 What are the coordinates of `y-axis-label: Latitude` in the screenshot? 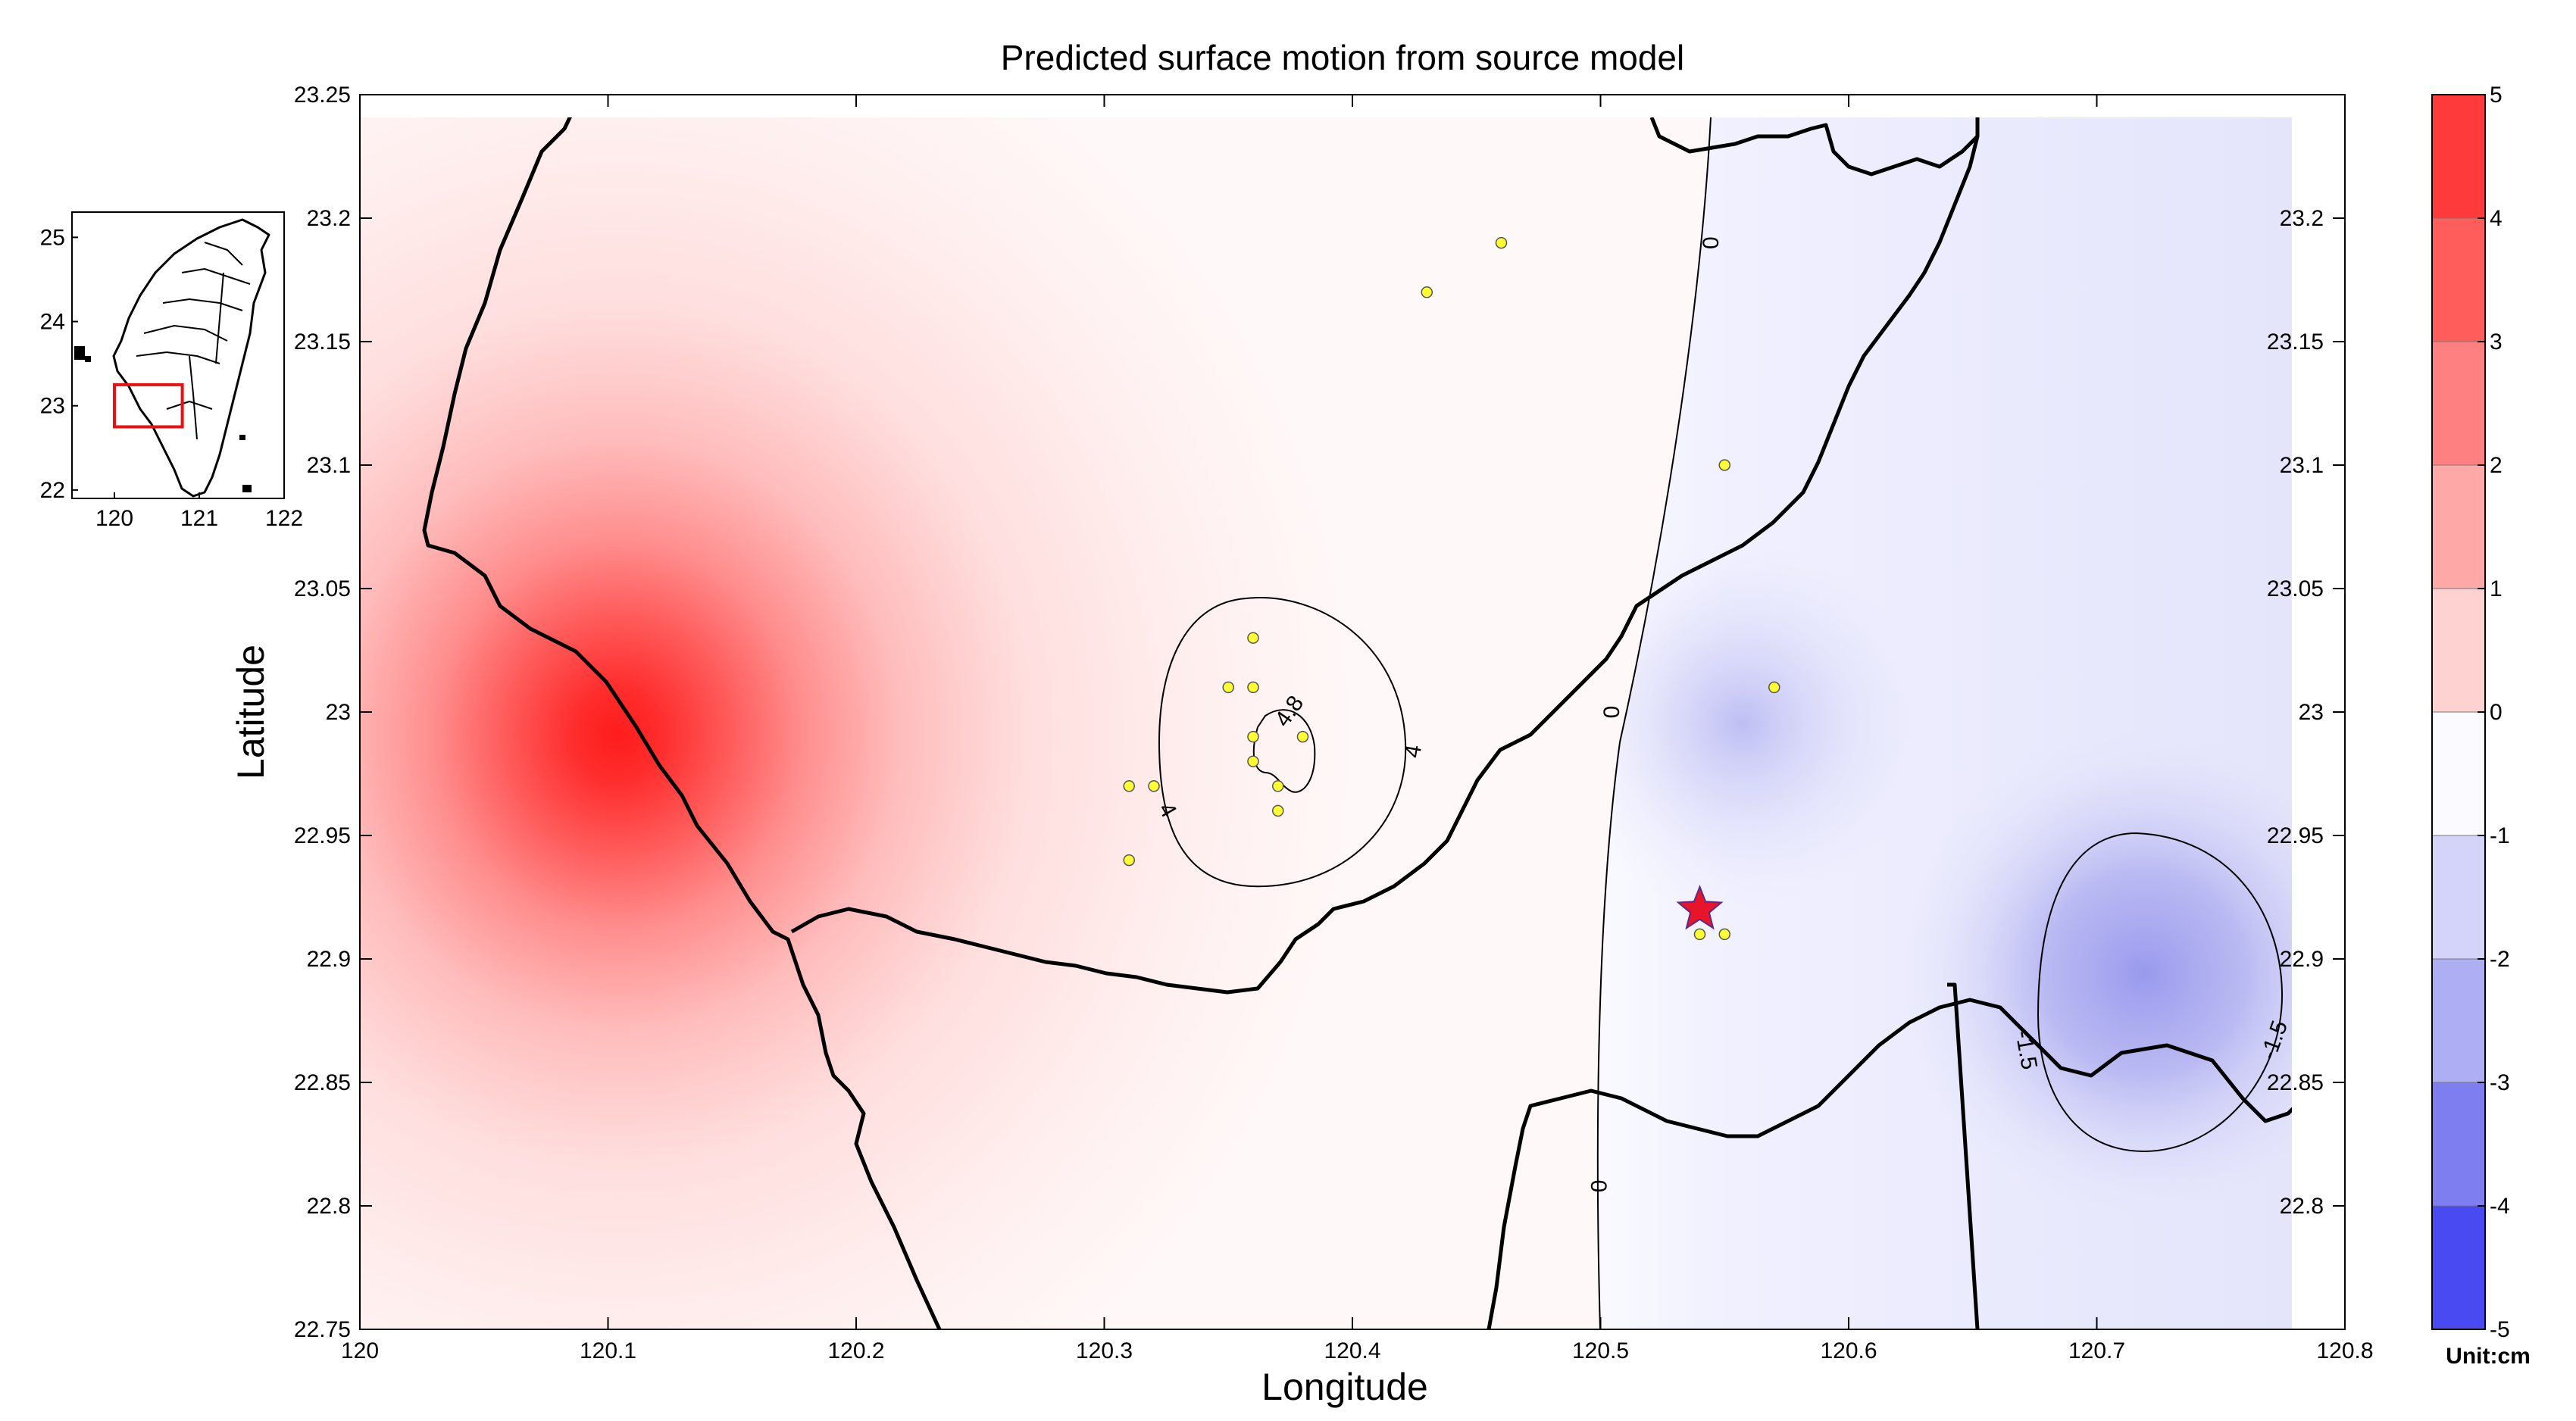 It's located at (251, 712).